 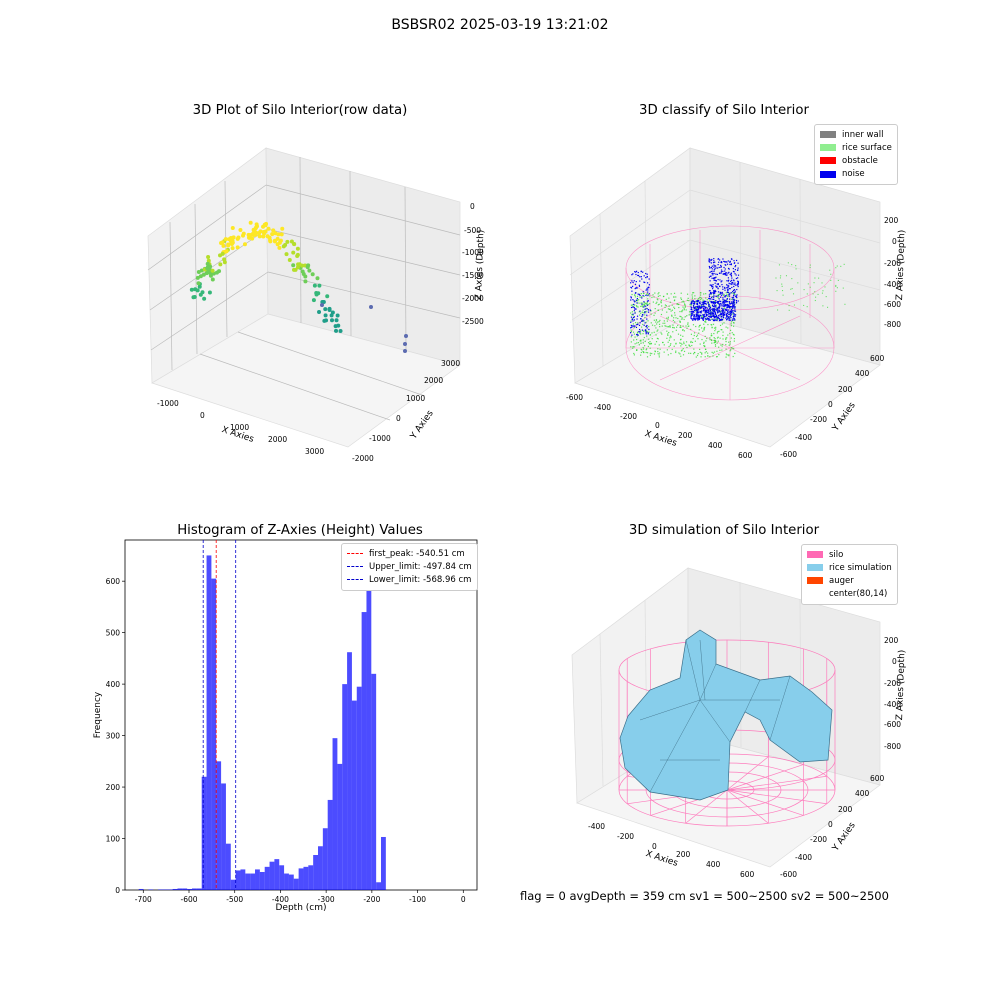 I want to click on sim-xtick: 0, so click(x=654, y=846).